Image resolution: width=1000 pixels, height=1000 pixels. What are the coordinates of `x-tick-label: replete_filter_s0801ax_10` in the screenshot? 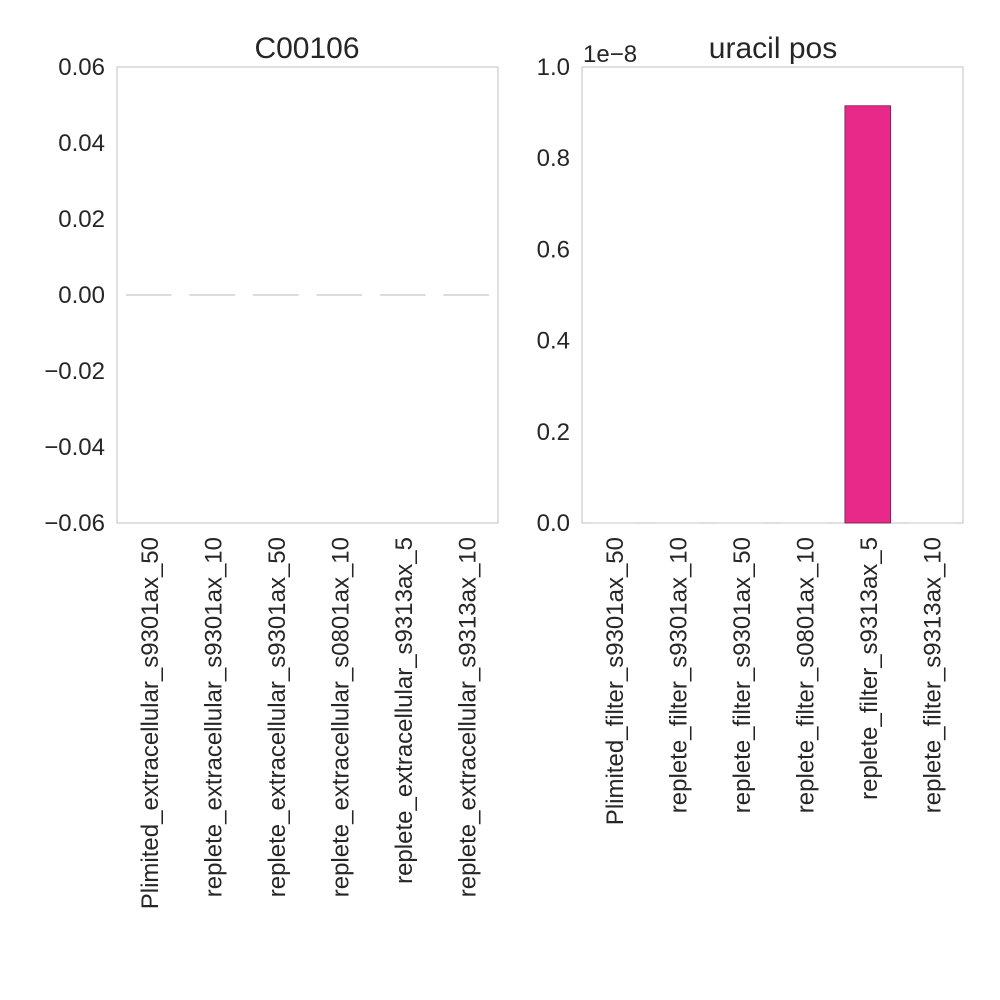 It's located at (805, 675).